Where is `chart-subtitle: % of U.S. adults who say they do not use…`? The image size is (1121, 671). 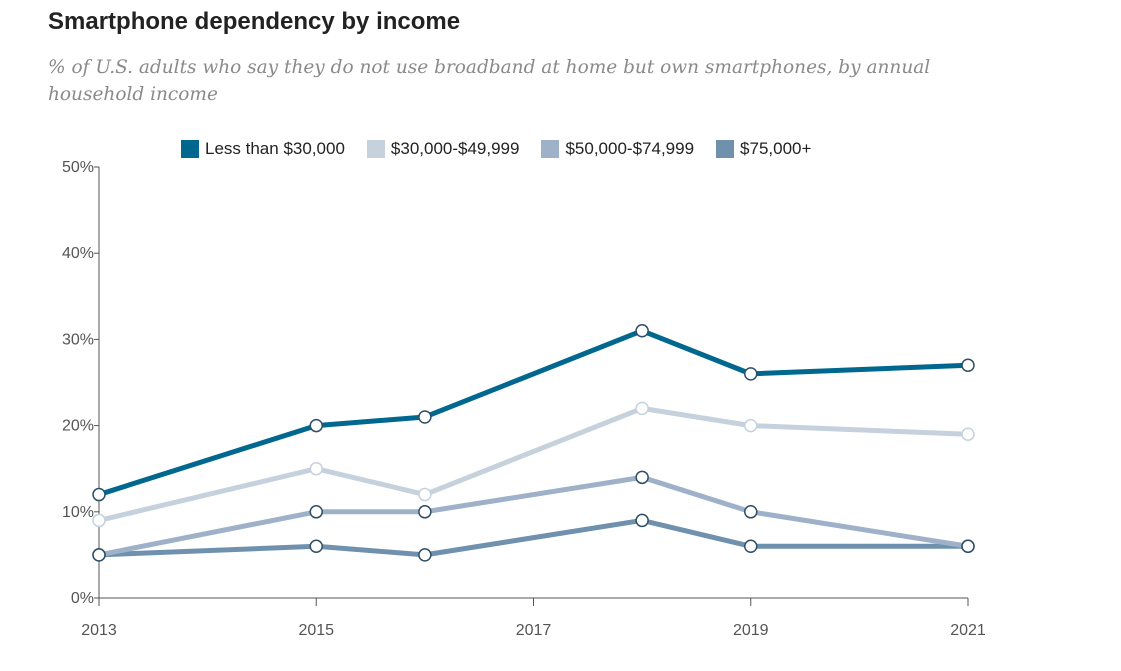
chart-subtitle: % of U.S. adults who say they do not use… is located at coordinates (489, 81).